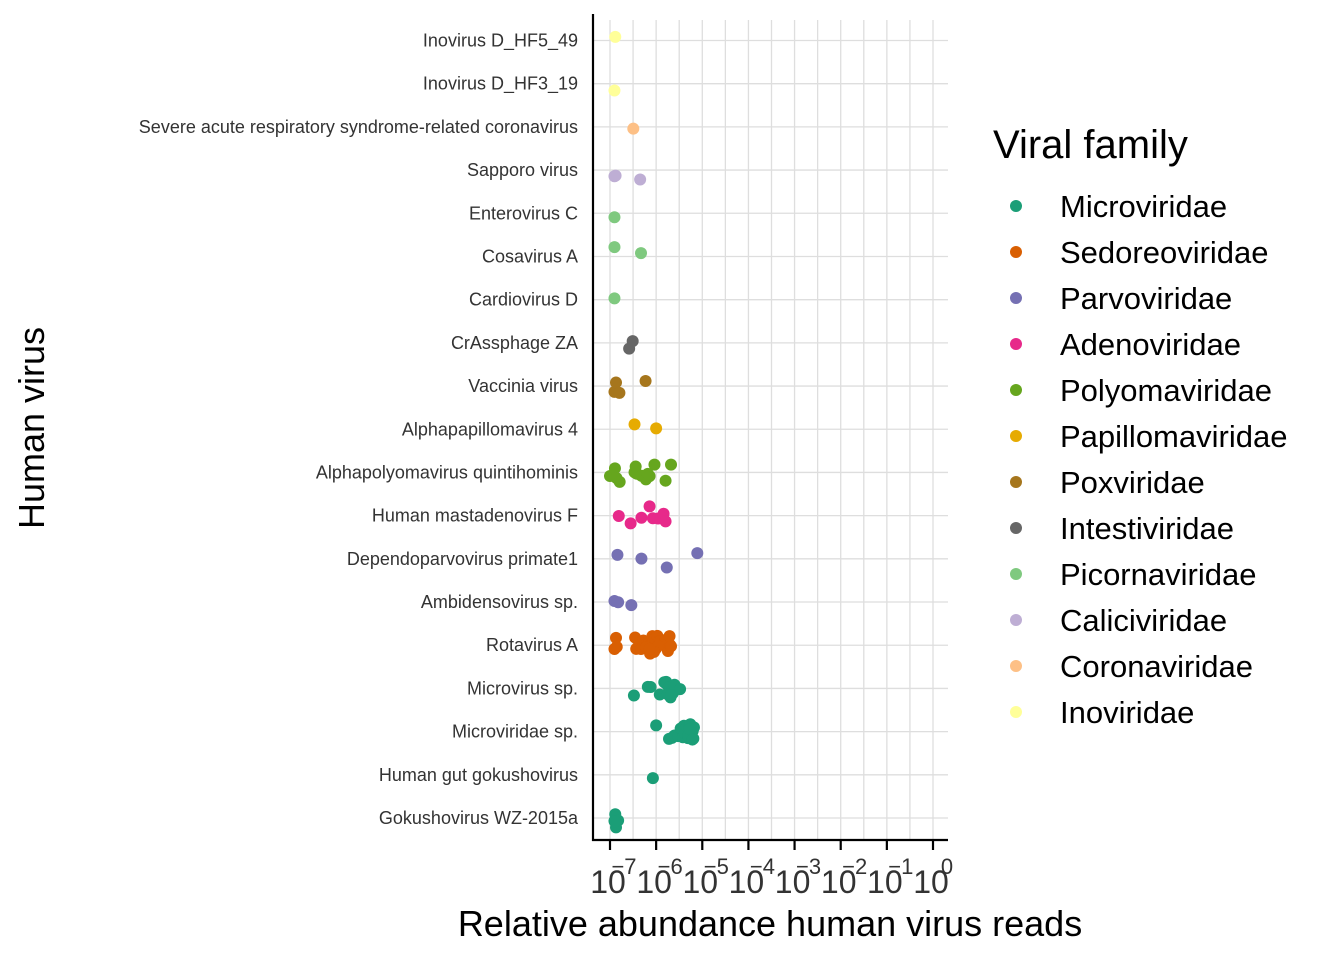  What do you see at coordinates (1166, 390) in the screenshot?
I see `legend-label: Polyomaviridae` at bounding box center [1166, 390].